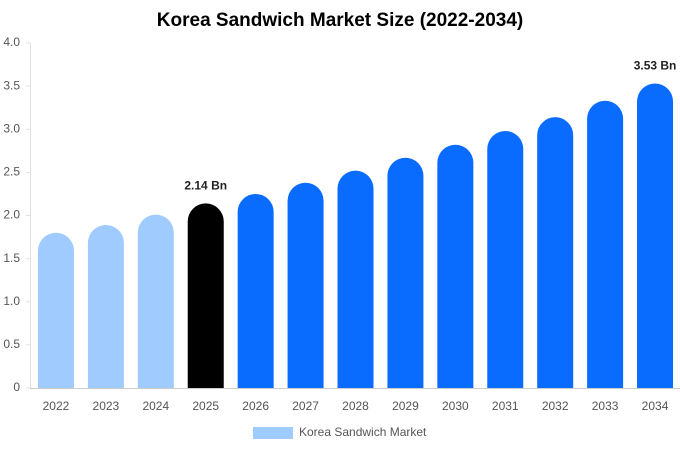 The image size is (680, 450). I want to click on y-tick-label: 4.0, so click(11, 42).